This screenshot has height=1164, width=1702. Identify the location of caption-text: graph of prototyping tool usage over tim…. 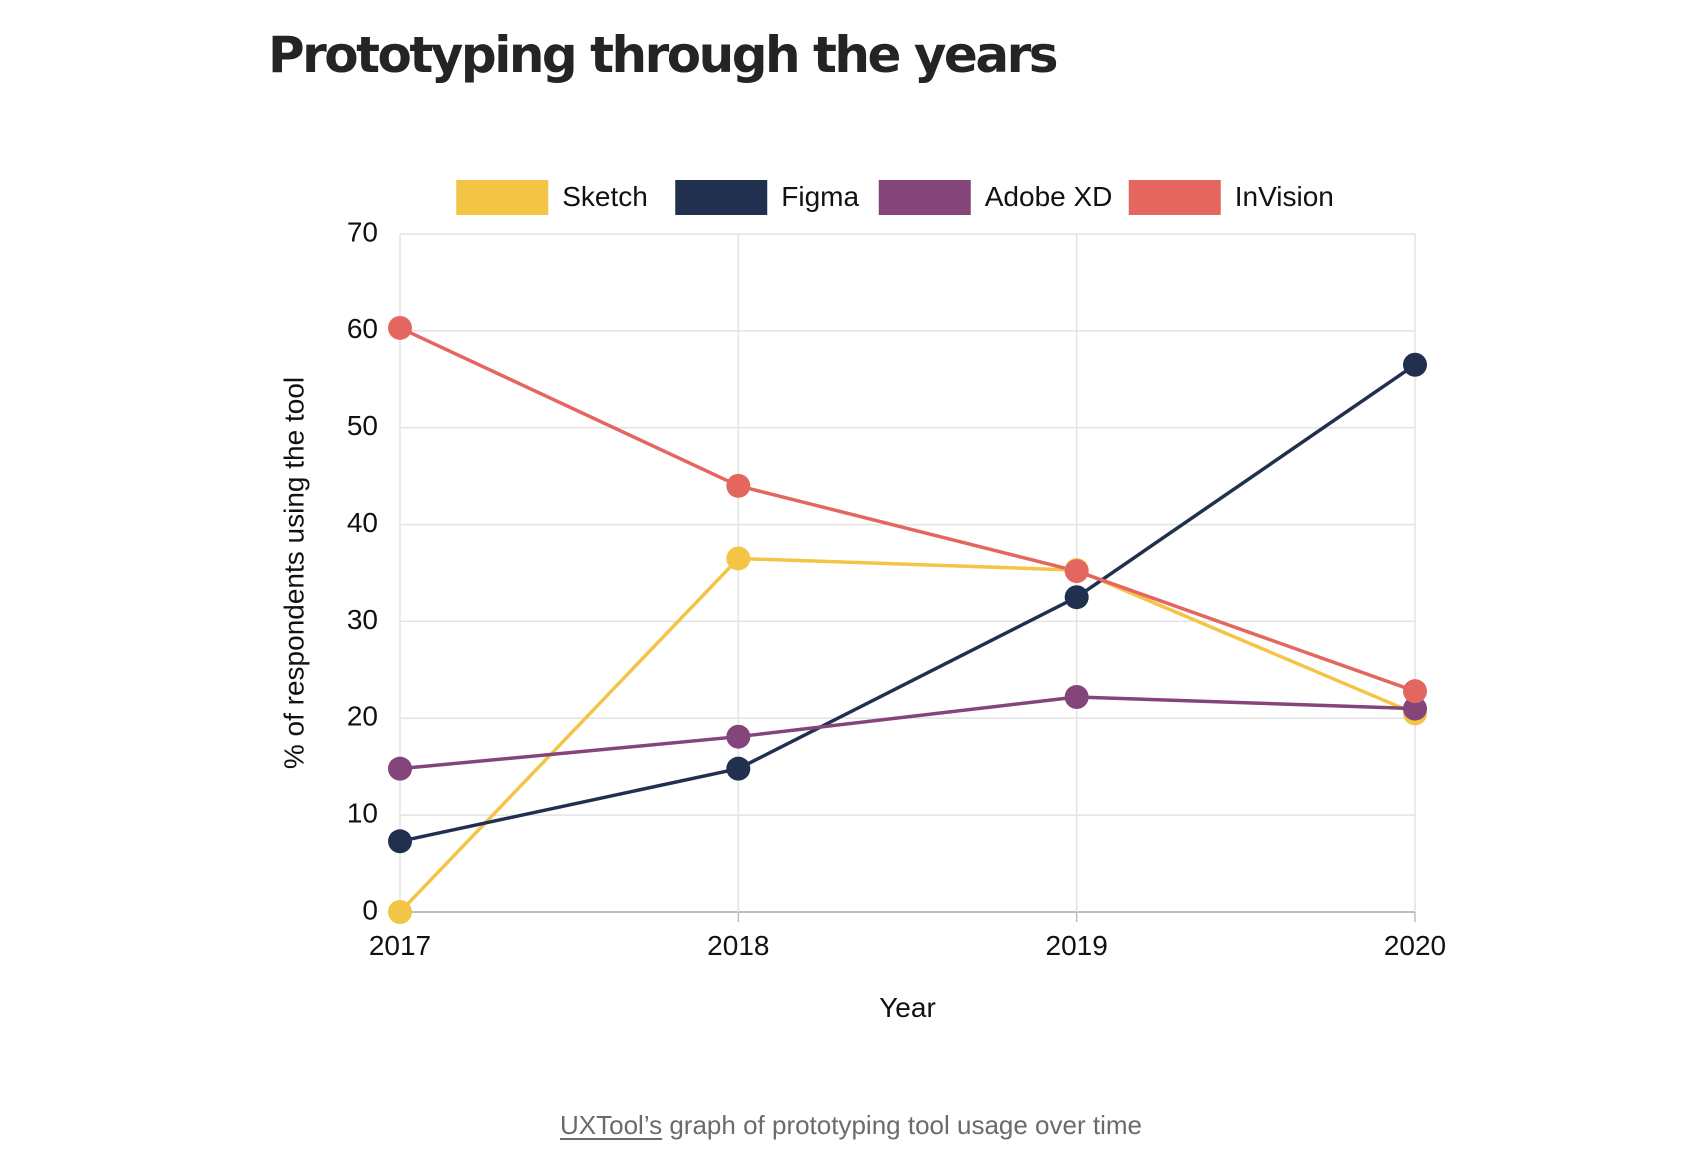
(902, 1125).